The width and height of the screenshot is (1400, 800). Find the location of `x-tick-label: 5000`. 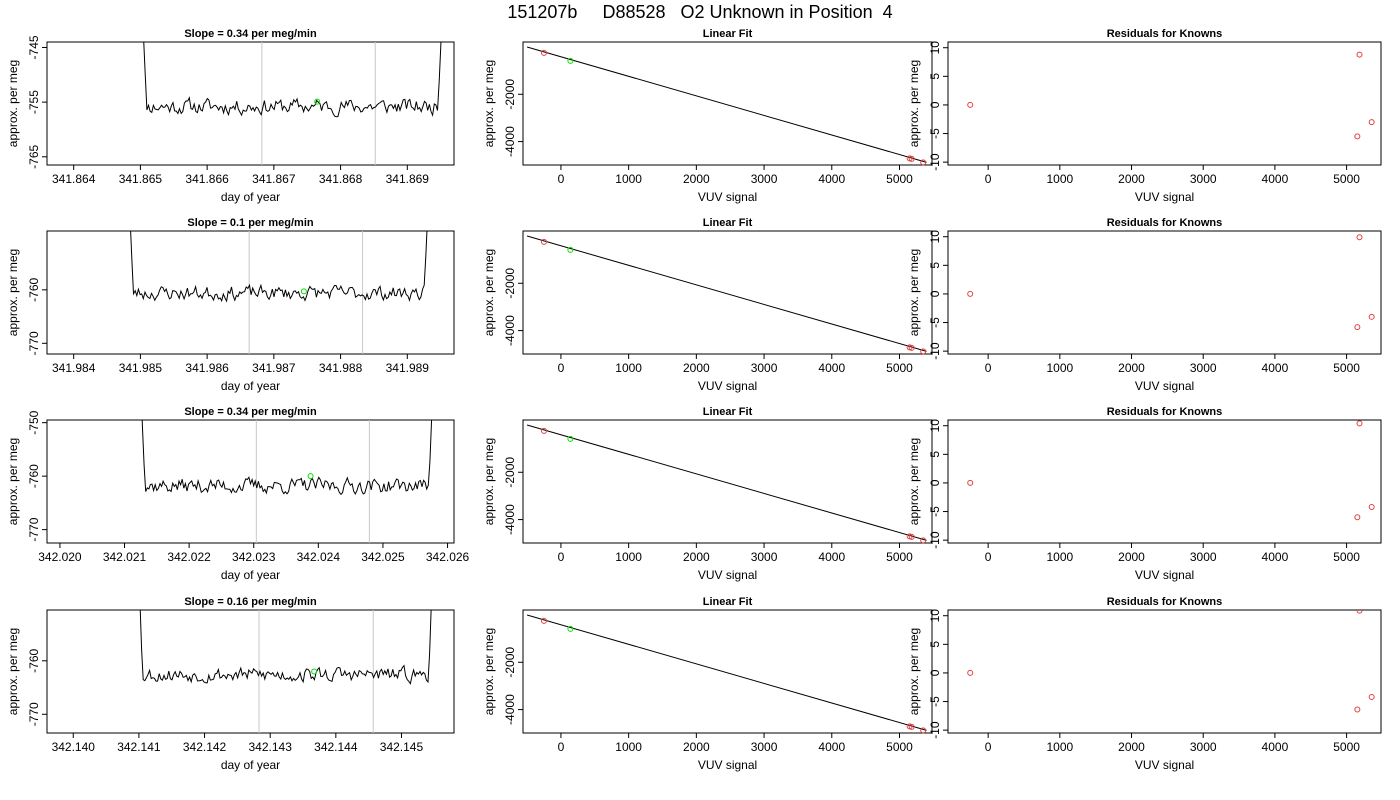

x-tick-label: 5000 is located at coordinates (1346, 557).